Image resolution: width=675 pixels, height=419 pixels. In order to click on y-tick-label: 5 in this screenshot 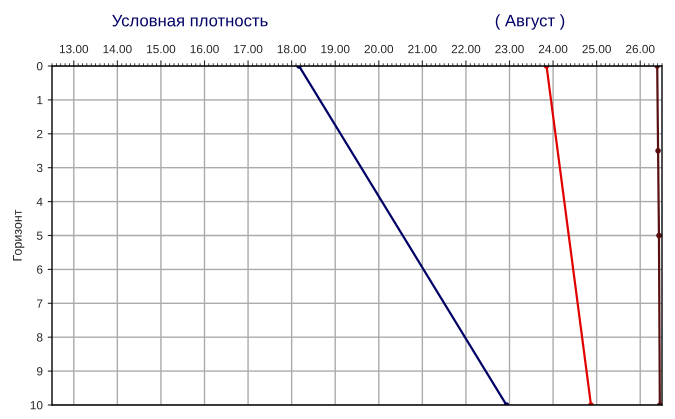, I will do `click(39, 236)`.